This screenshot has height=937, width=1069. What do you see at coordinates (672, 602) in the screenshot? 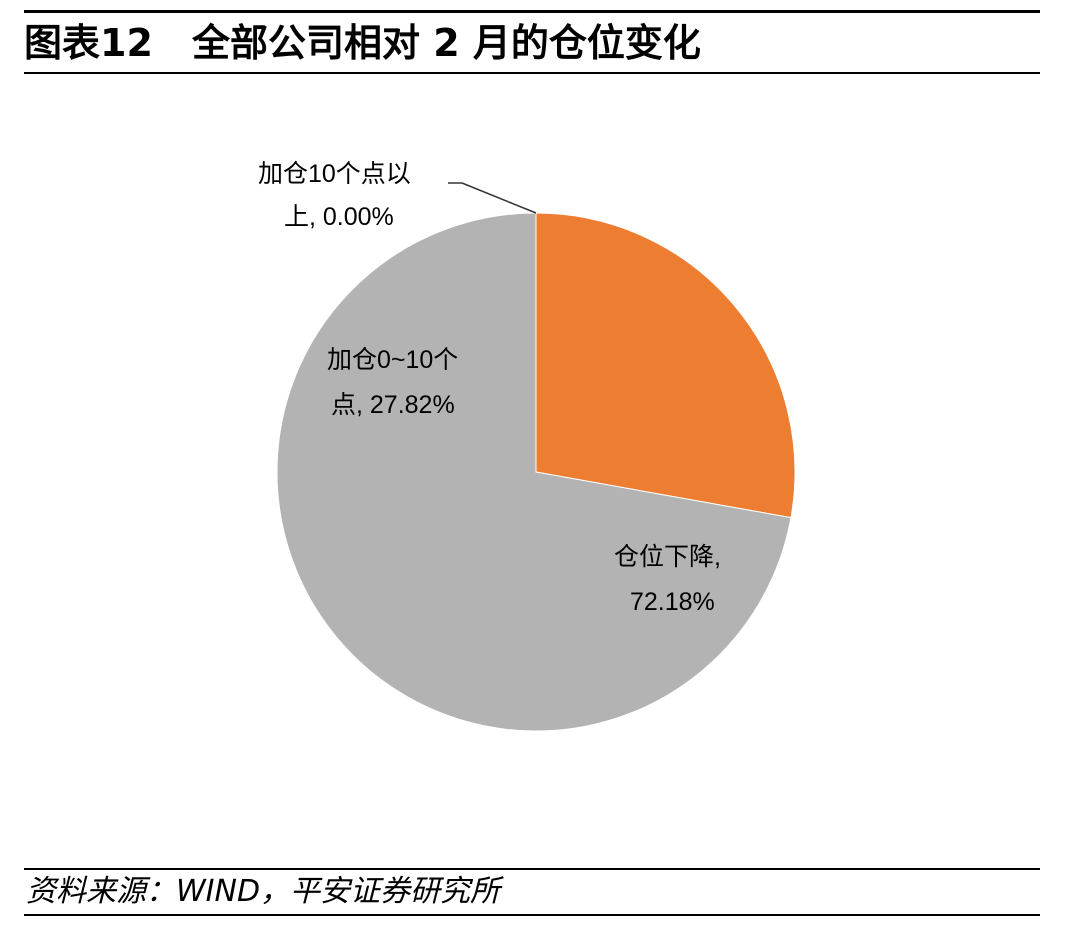
I see `slice-label-grey-line2: 72.18%` at bounding box center [672, 602].